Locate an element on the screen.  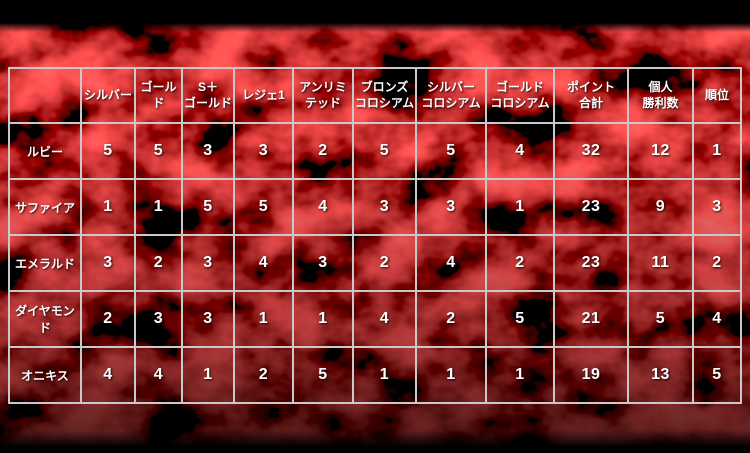
table-row: ダイヤモンド 2 3 3 1 1 4 2 5 21 5 4 is located at coordinates (375, 319).